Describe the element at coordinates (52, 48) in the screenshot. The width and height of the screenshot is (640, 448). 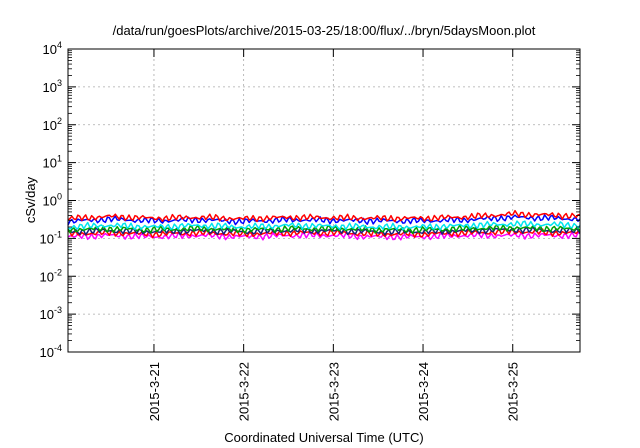
I see `y-tick-label: 10⁴` at that location.